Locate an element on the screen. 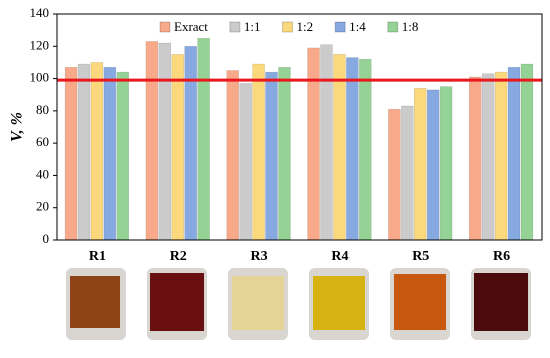  legend-label: 1:2 is located at coordinates (305, 26).